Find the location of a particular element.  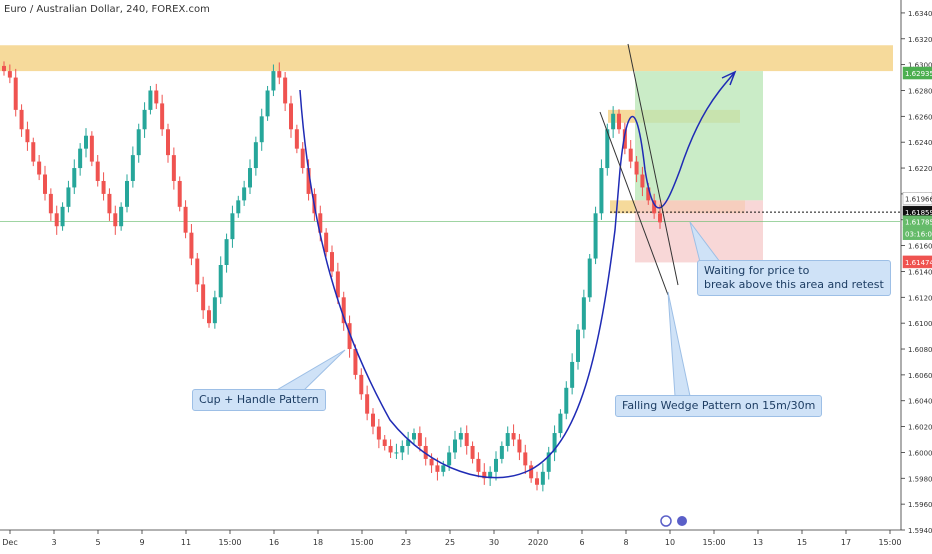

price-tick-label: 1.59600 is located at coordinates (920, 505).